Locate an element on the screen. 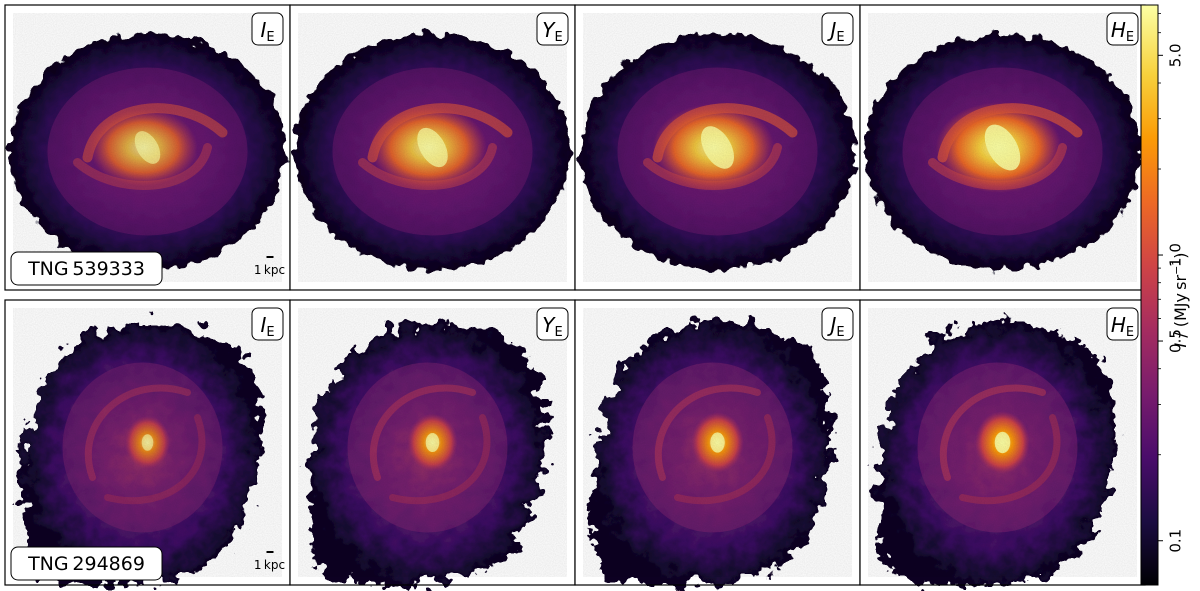 The height and width of the screenshot is (591, 1200). galaxy-panel: IE TNG 539333 1 kpc is located at coordinates (147, 147).